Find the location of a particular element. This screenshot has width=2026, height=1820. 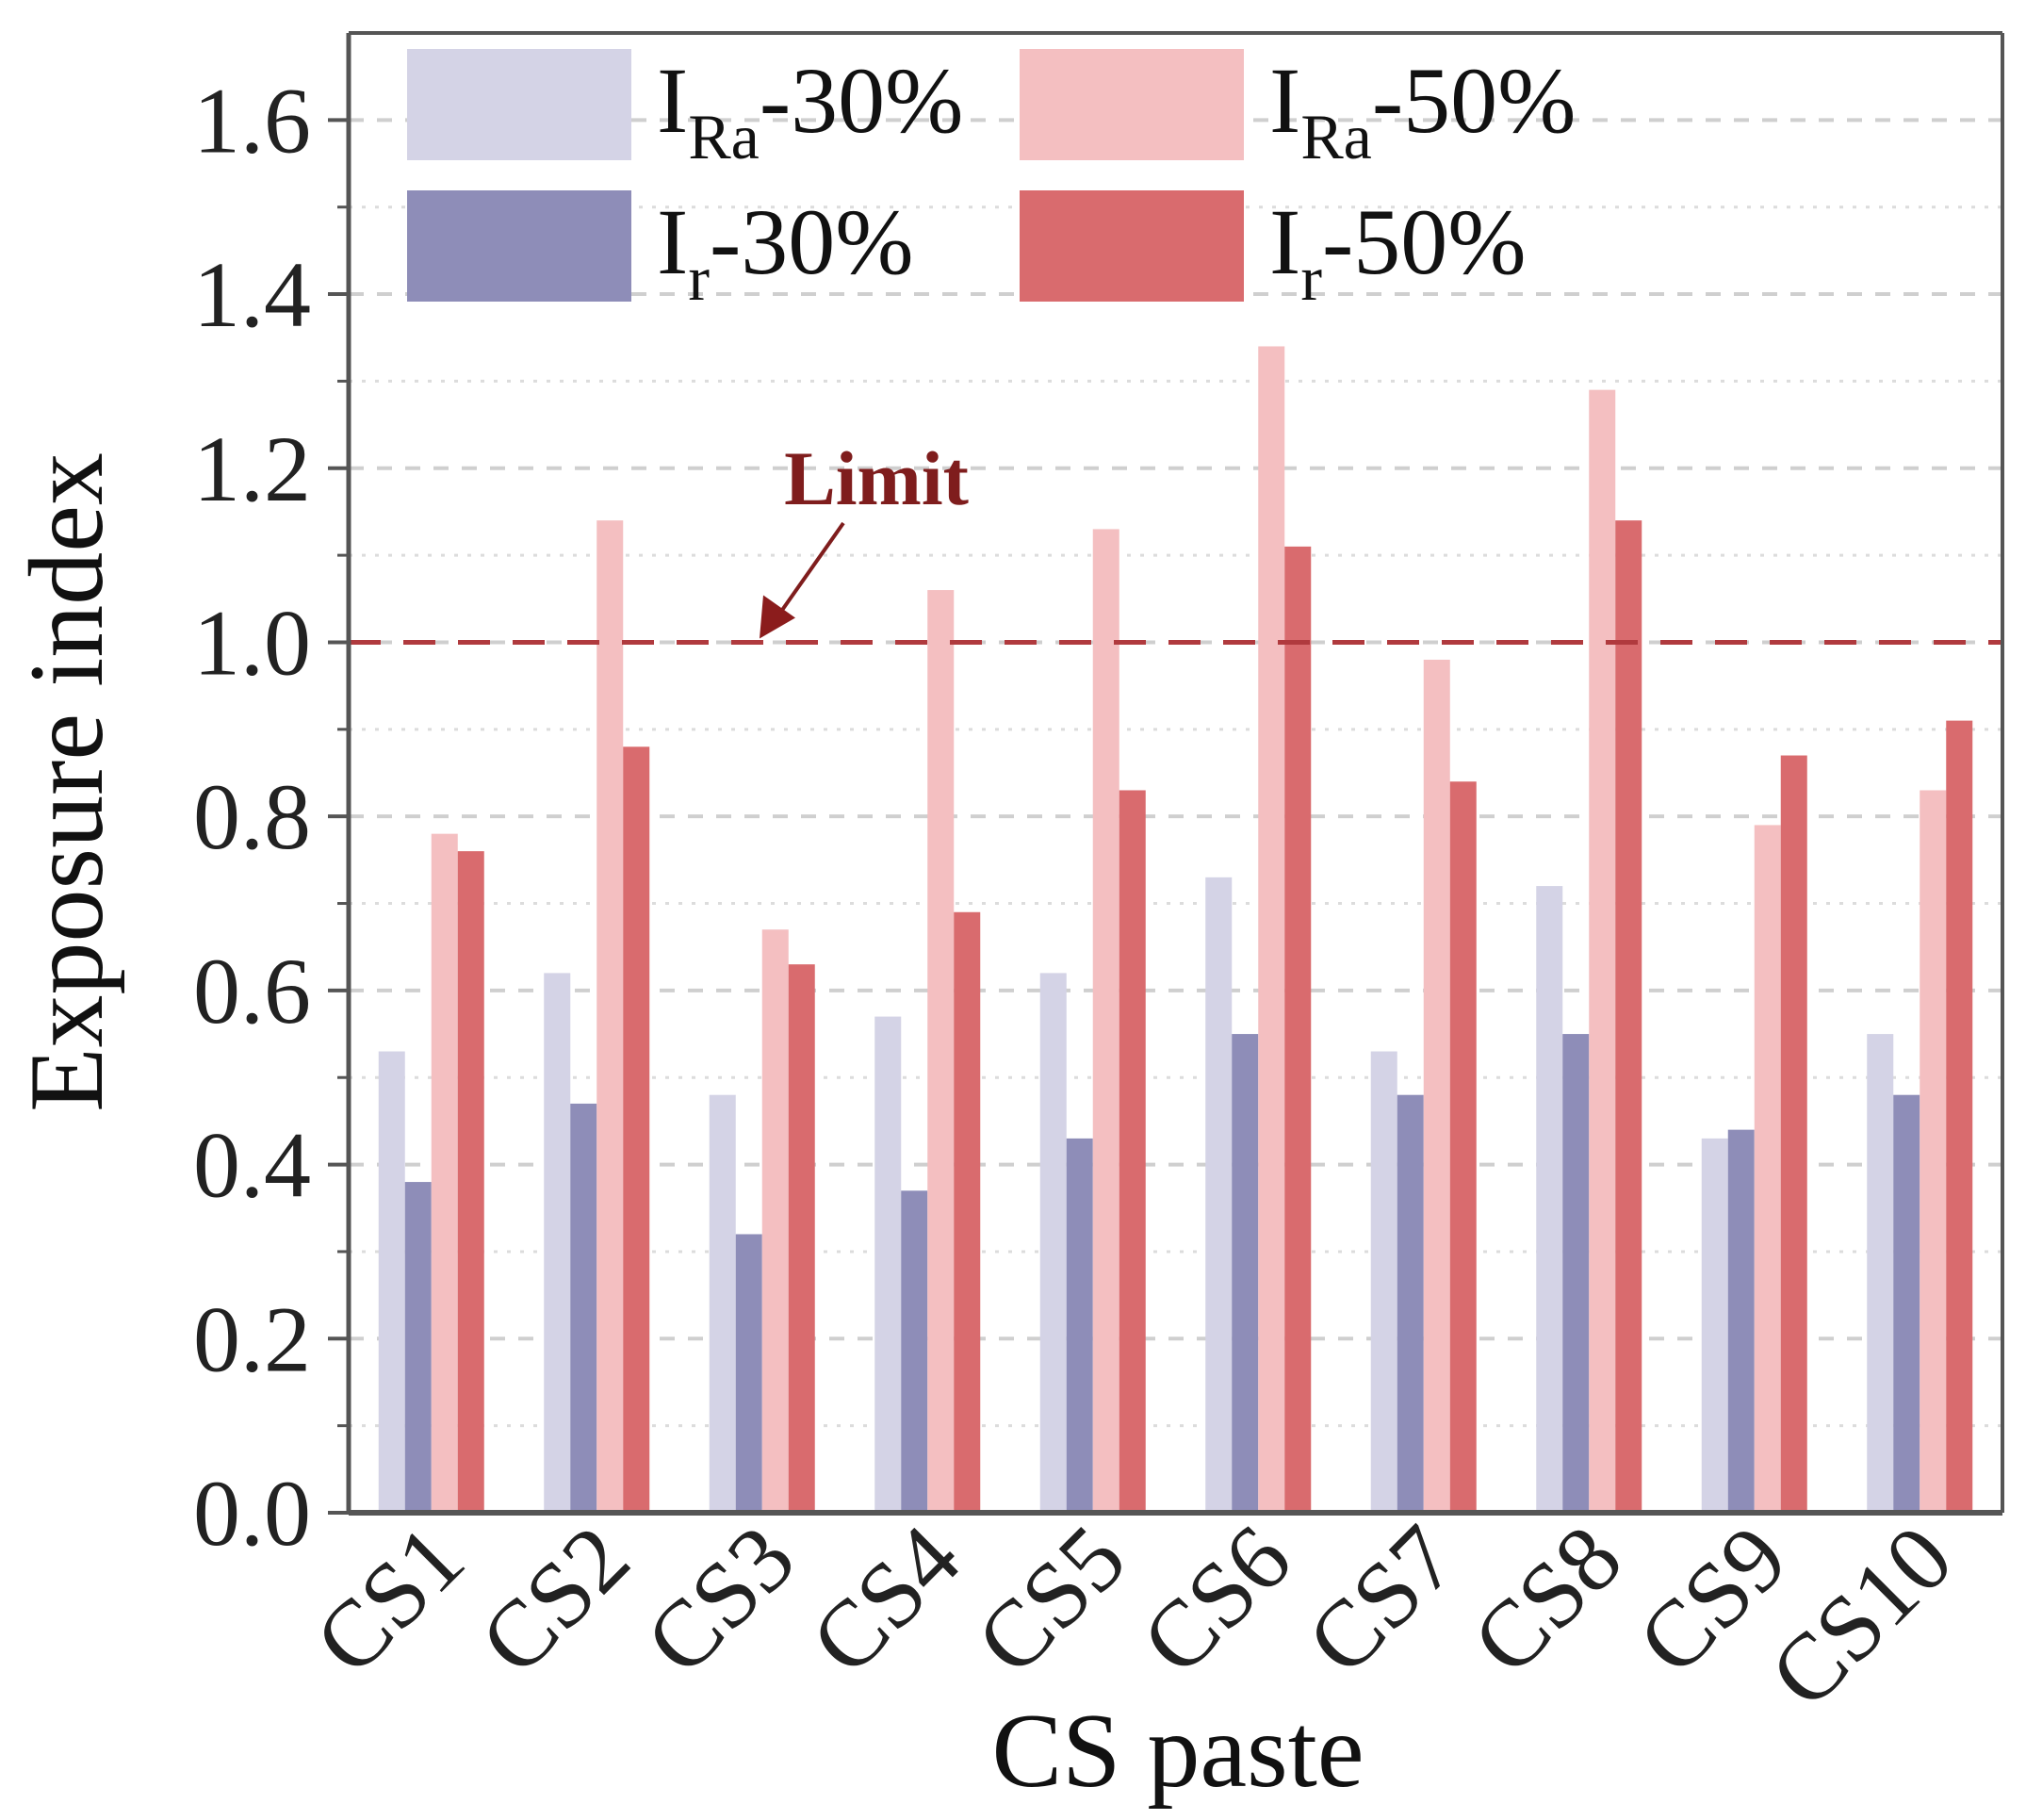

legend-label: IRa-50% is located at coordinates (1422, 110).